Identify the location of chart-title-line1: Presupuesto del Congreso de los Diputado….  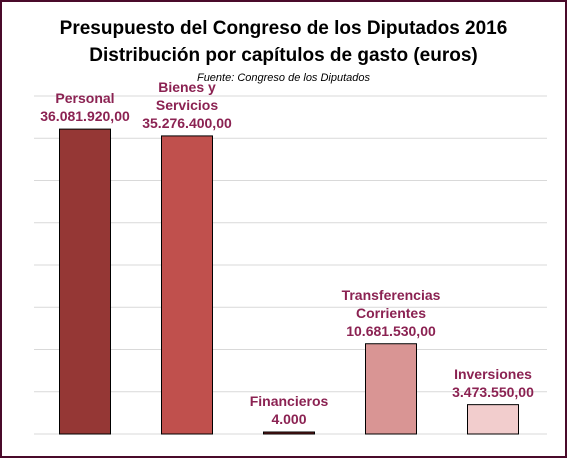
(283, 28).